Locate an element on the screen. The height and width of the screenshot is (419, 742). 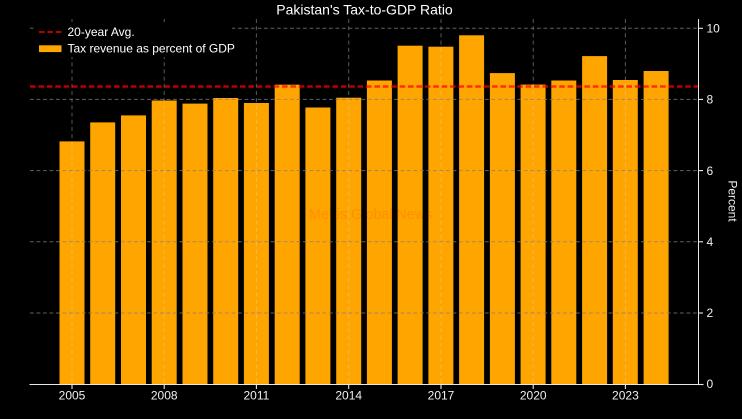
svg-text: Mettis Global News is located at coordinates (370, 215).